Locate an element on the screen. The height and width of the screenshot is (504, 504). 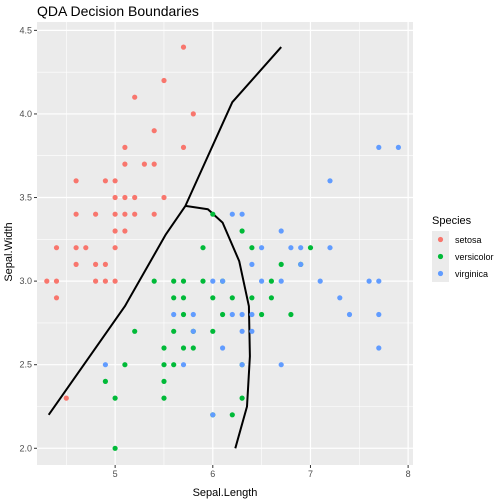
x-axis-ticks: 5 6 7 8 is located at coordinates (262, 472).